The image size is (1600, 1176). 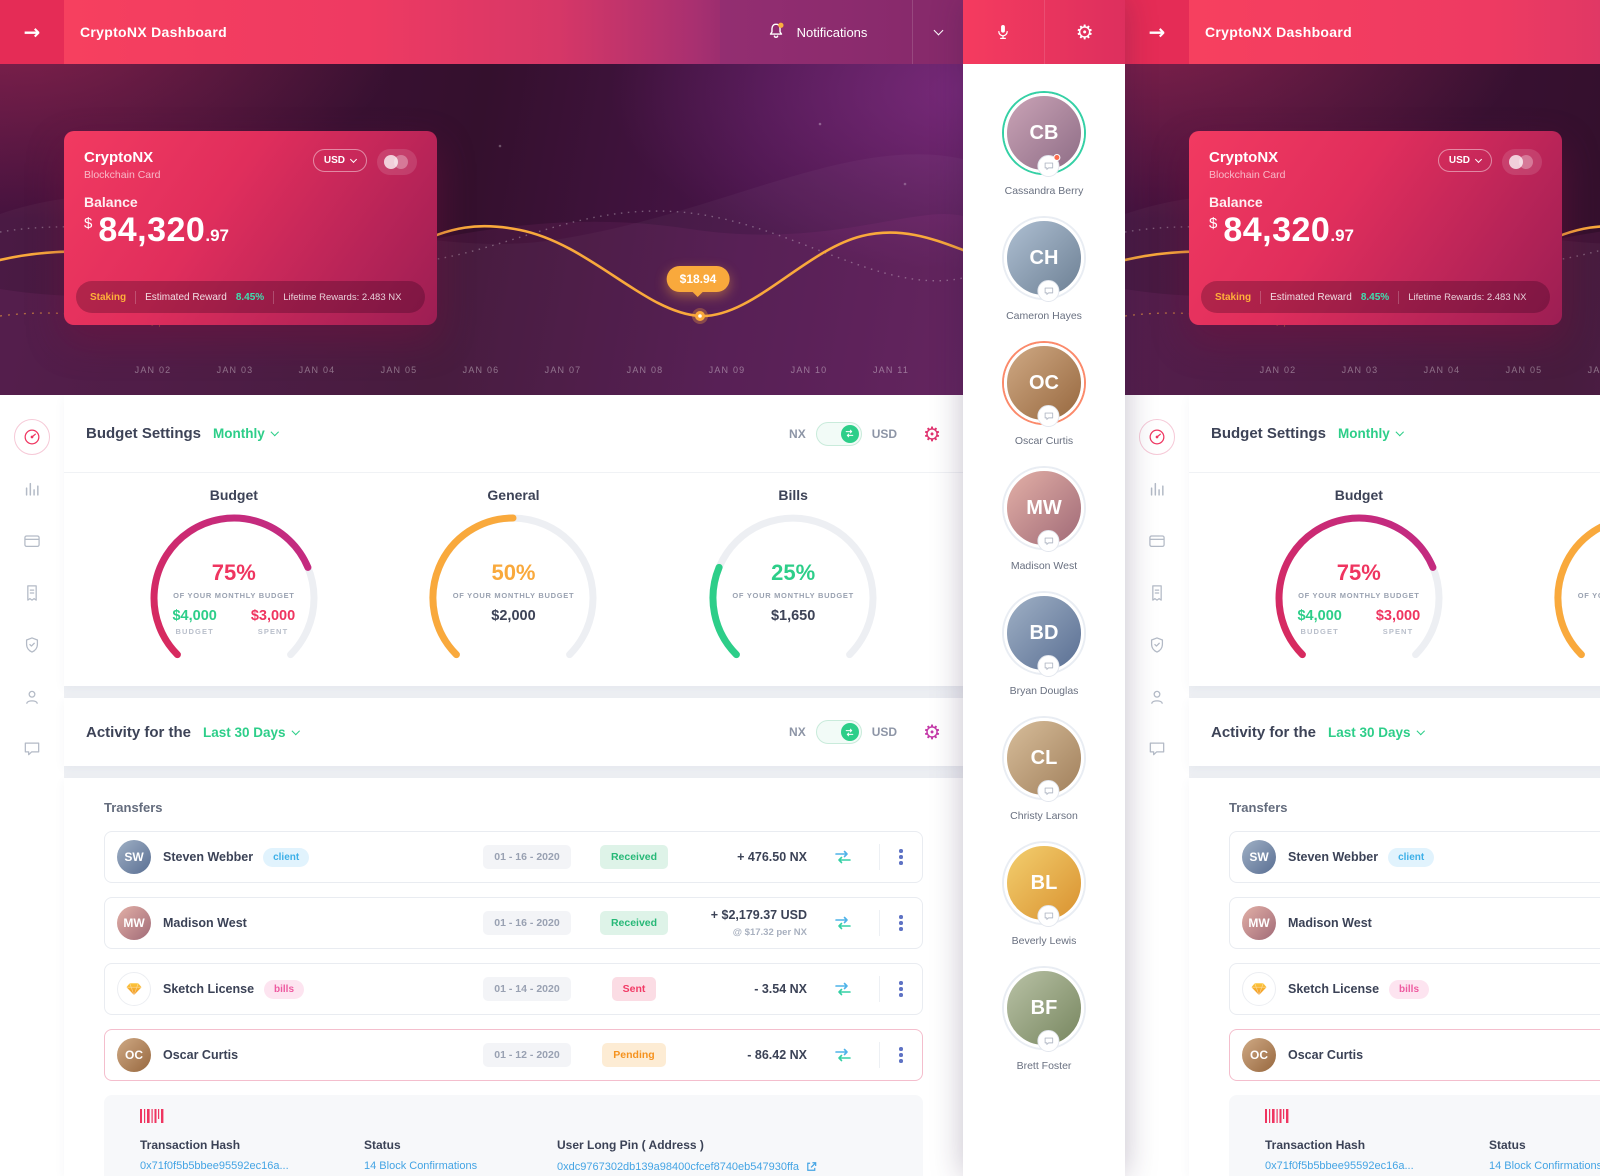 I want to click on transfer-status: Received, so click(x=634, y=857).